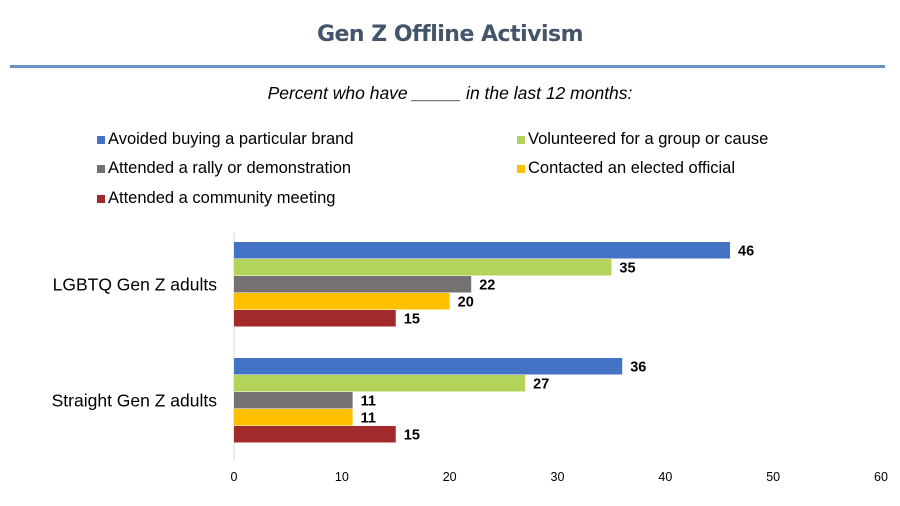  I want to click on legend-item-avoided-brand: Avoided buying a particular brand, so click(225, 139).